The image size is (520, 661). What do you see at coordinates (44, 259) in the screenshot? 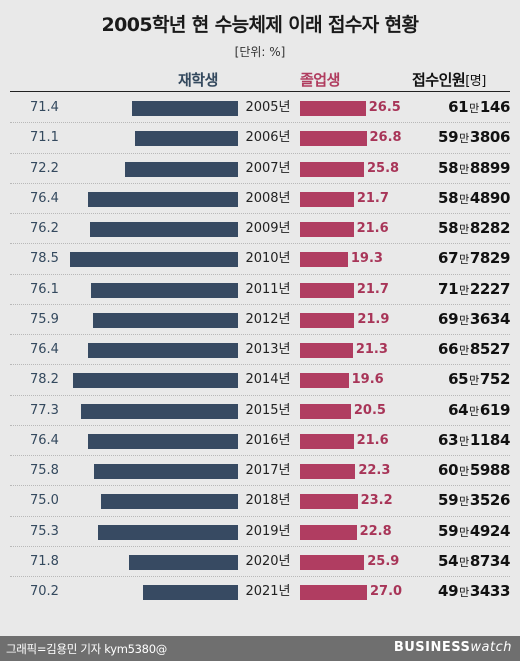
I see `attending-value-label: 78.5` at bounding box center [44, 259].